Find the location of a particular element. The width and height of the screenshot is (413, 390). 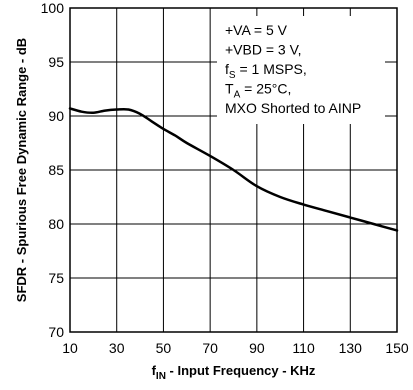

x-axis-title: fIN - Input Frequency - KHz is located at coordinates (234, 372).